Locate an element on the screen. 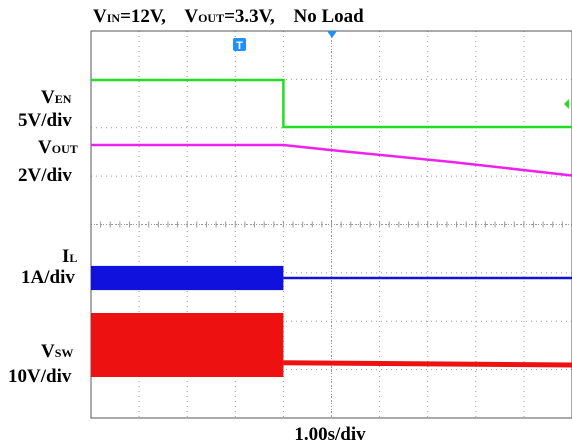  ven-scale: 5V/div is located at coordinates (45, 120).